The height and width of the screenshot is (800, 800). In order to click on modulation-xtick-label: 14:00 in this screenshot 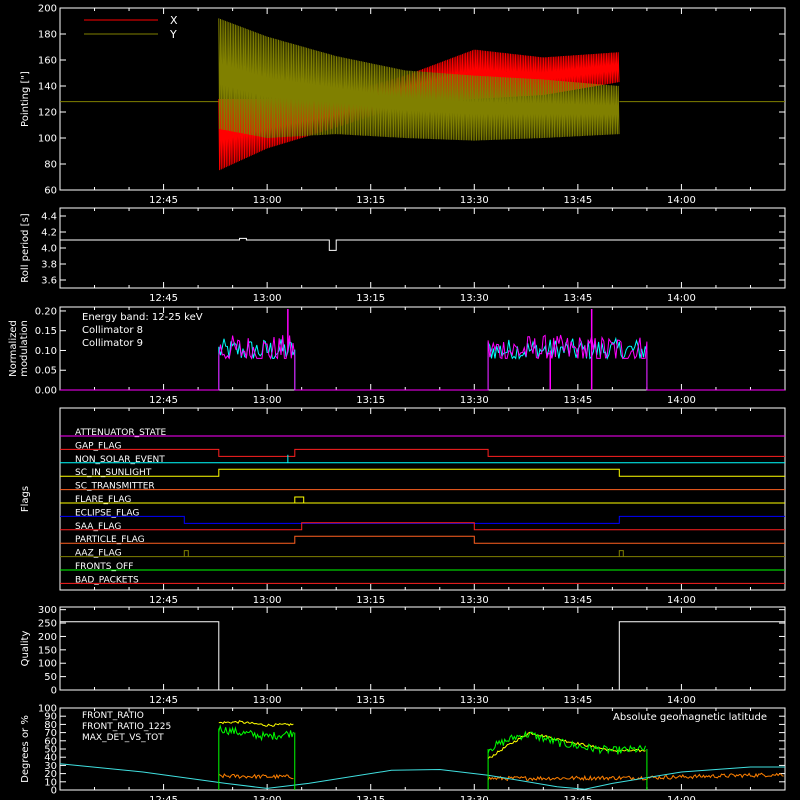, I will do `click(681, 400)`.